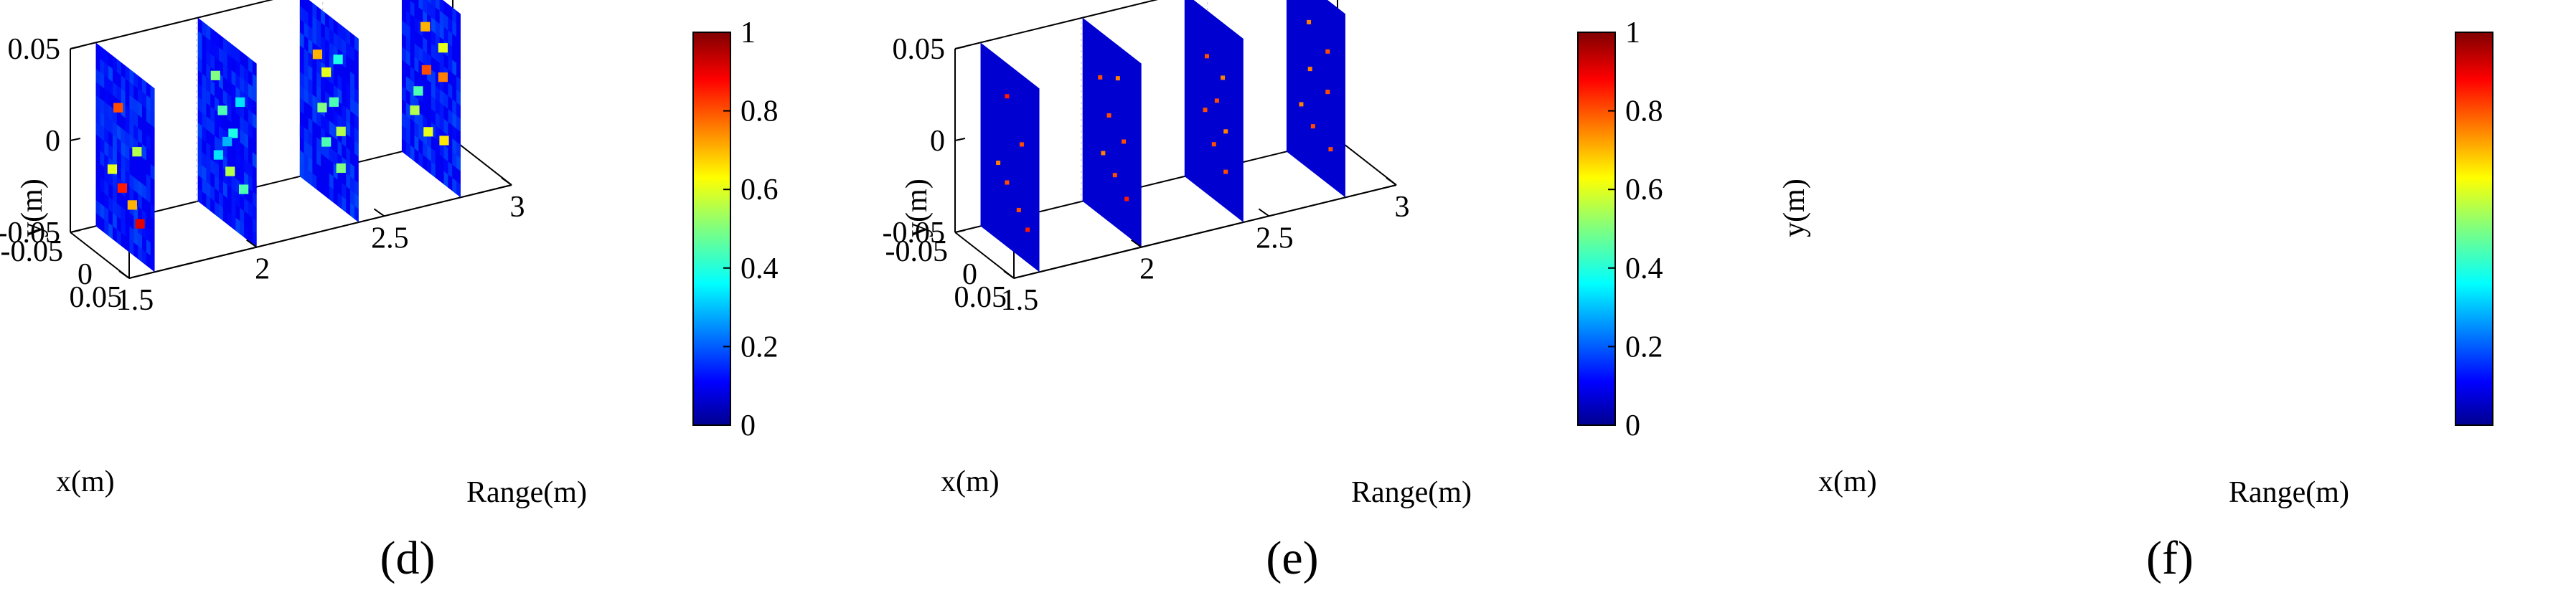  I want to click on tick-labels: 1.522.530.050-0.050.050-0.05, so click(262, 175).